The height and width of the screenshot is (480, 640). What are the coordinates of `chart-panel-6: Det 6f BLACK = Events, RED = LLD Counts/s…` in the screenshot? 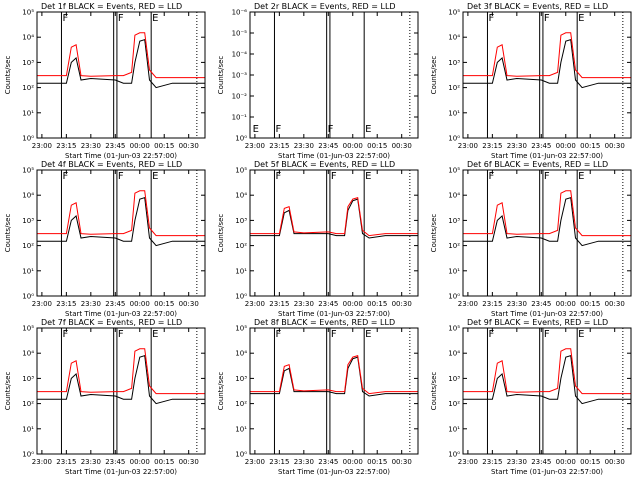 It's located at (531, 239).